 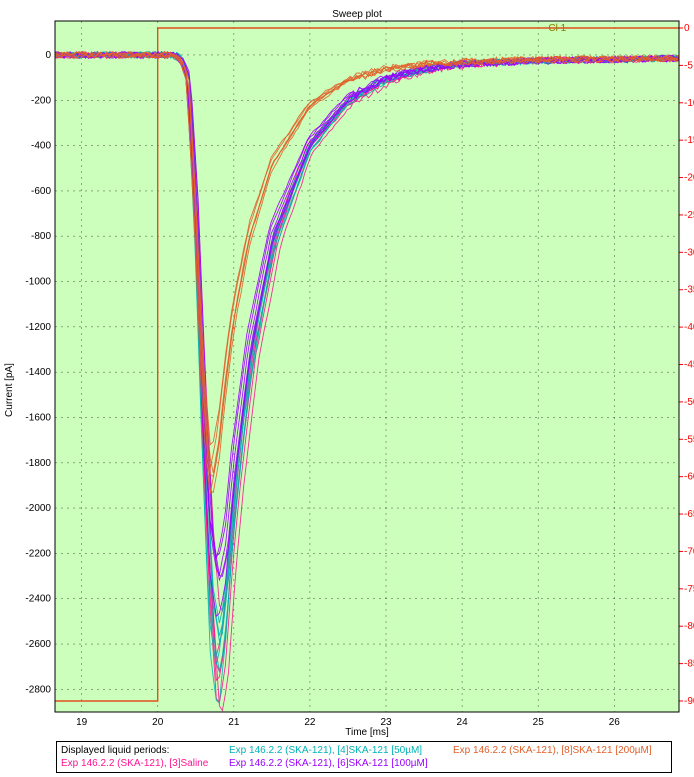 What do you see at coordinates (689, 215) in the screenshot?
I see `y2-tick-label: -25` at bounding box center [689, 215].